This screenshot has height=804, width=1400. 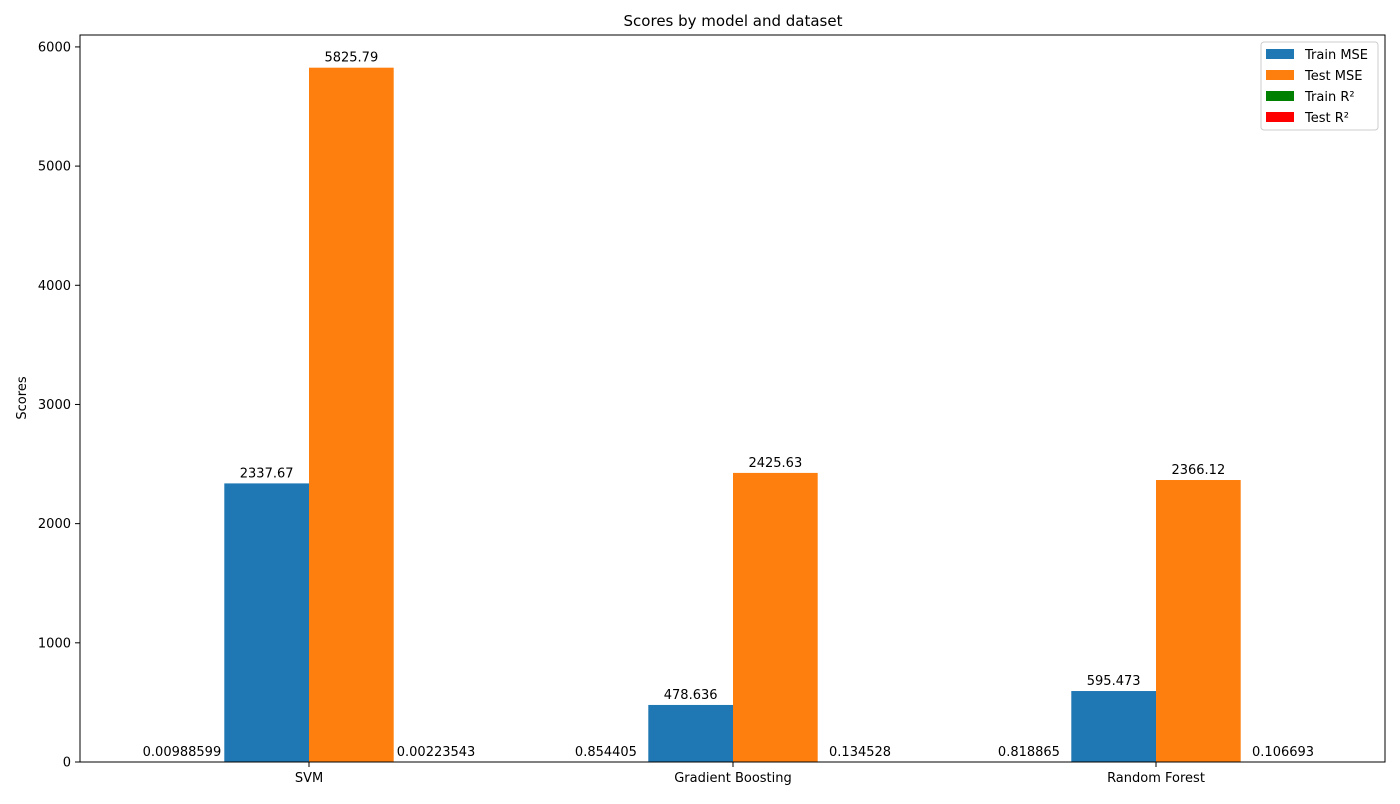 I want to click on y-tick-label: 5000, so click(x=54, y=167).